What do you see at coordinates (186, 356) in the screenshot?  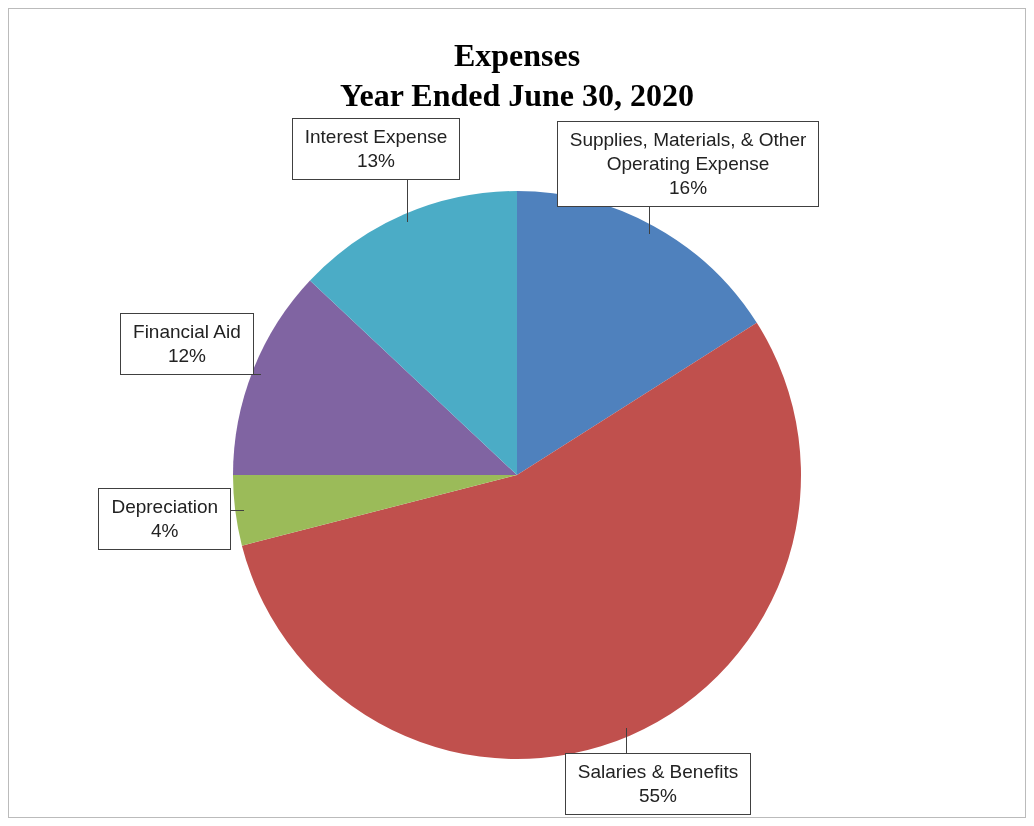 I see `data-label: 12%` at bounding box center [186, 356].